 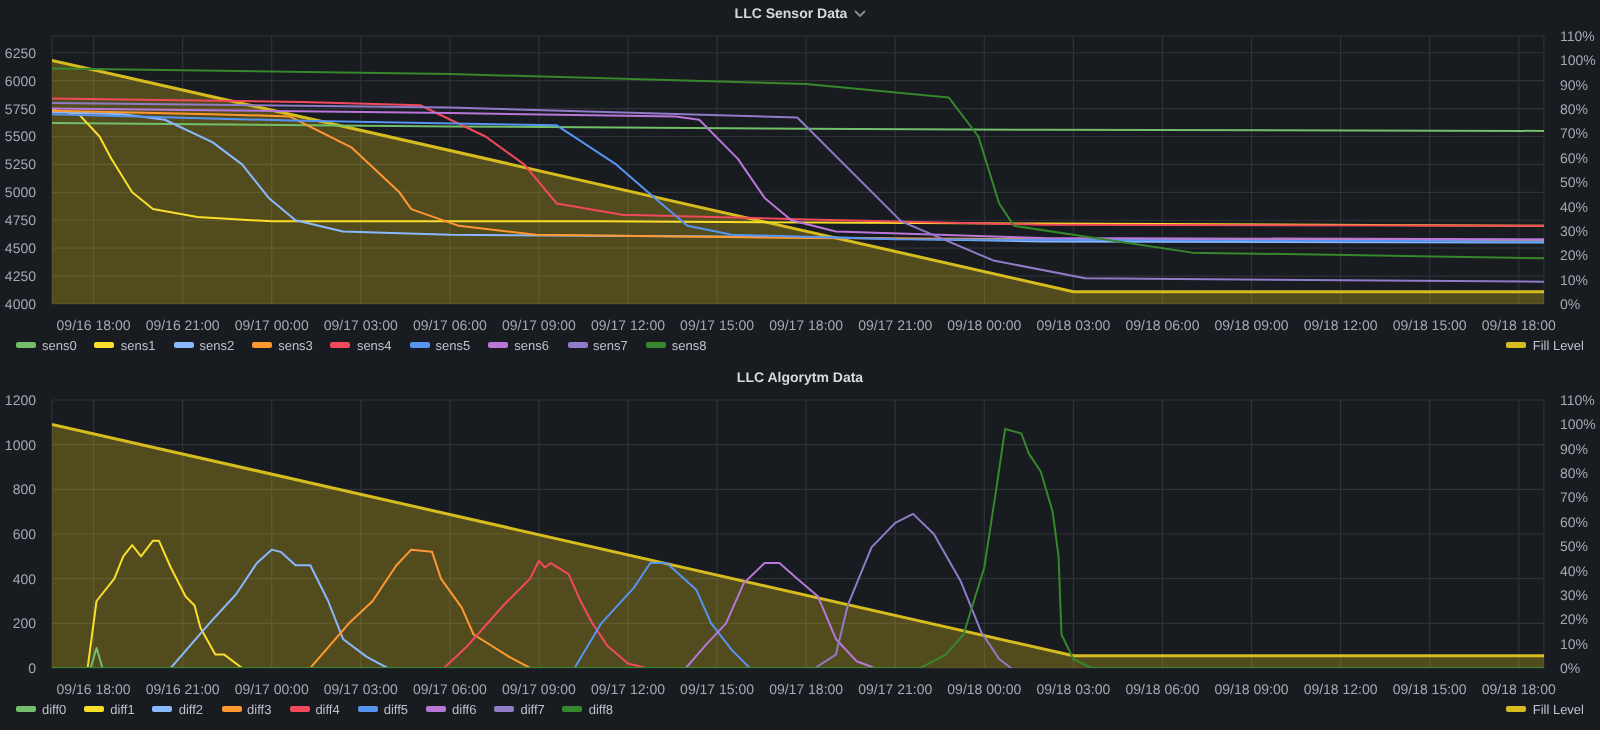 I want to click on line-series, so click(x=780, y=615).